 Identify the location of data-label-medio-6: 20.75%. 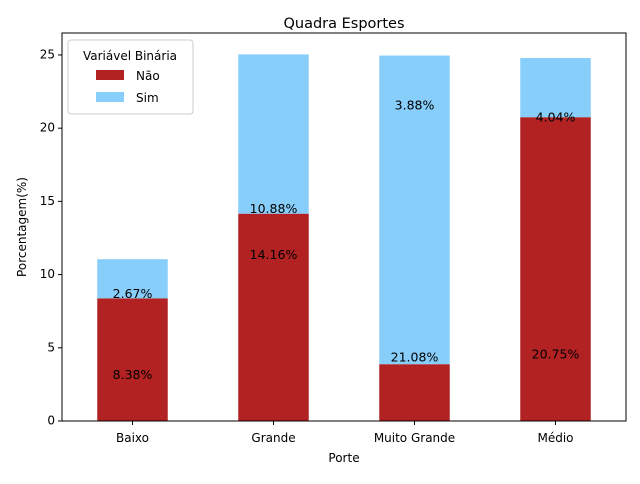
(556, 354).